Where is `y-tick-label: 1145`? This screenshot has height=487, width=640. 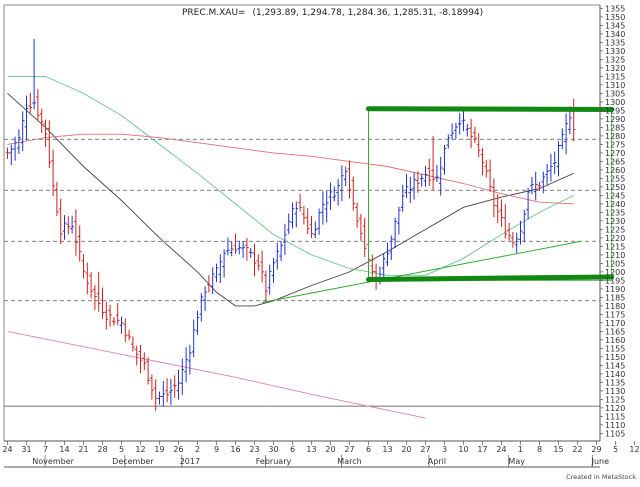 y-tick-label: 1145 is located at coordinates (615, 365).